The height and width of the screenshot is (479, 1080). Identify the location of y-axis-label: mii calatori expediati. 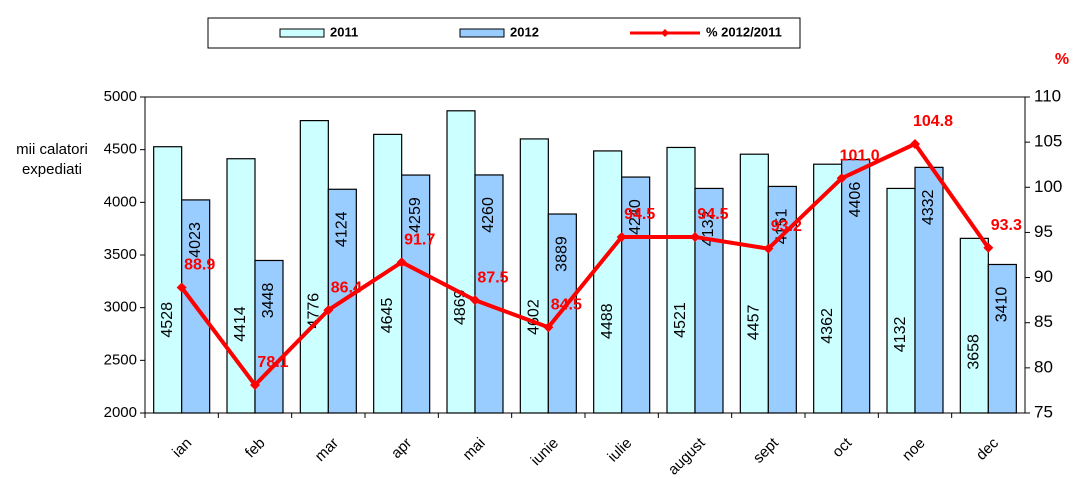
(52, 159).